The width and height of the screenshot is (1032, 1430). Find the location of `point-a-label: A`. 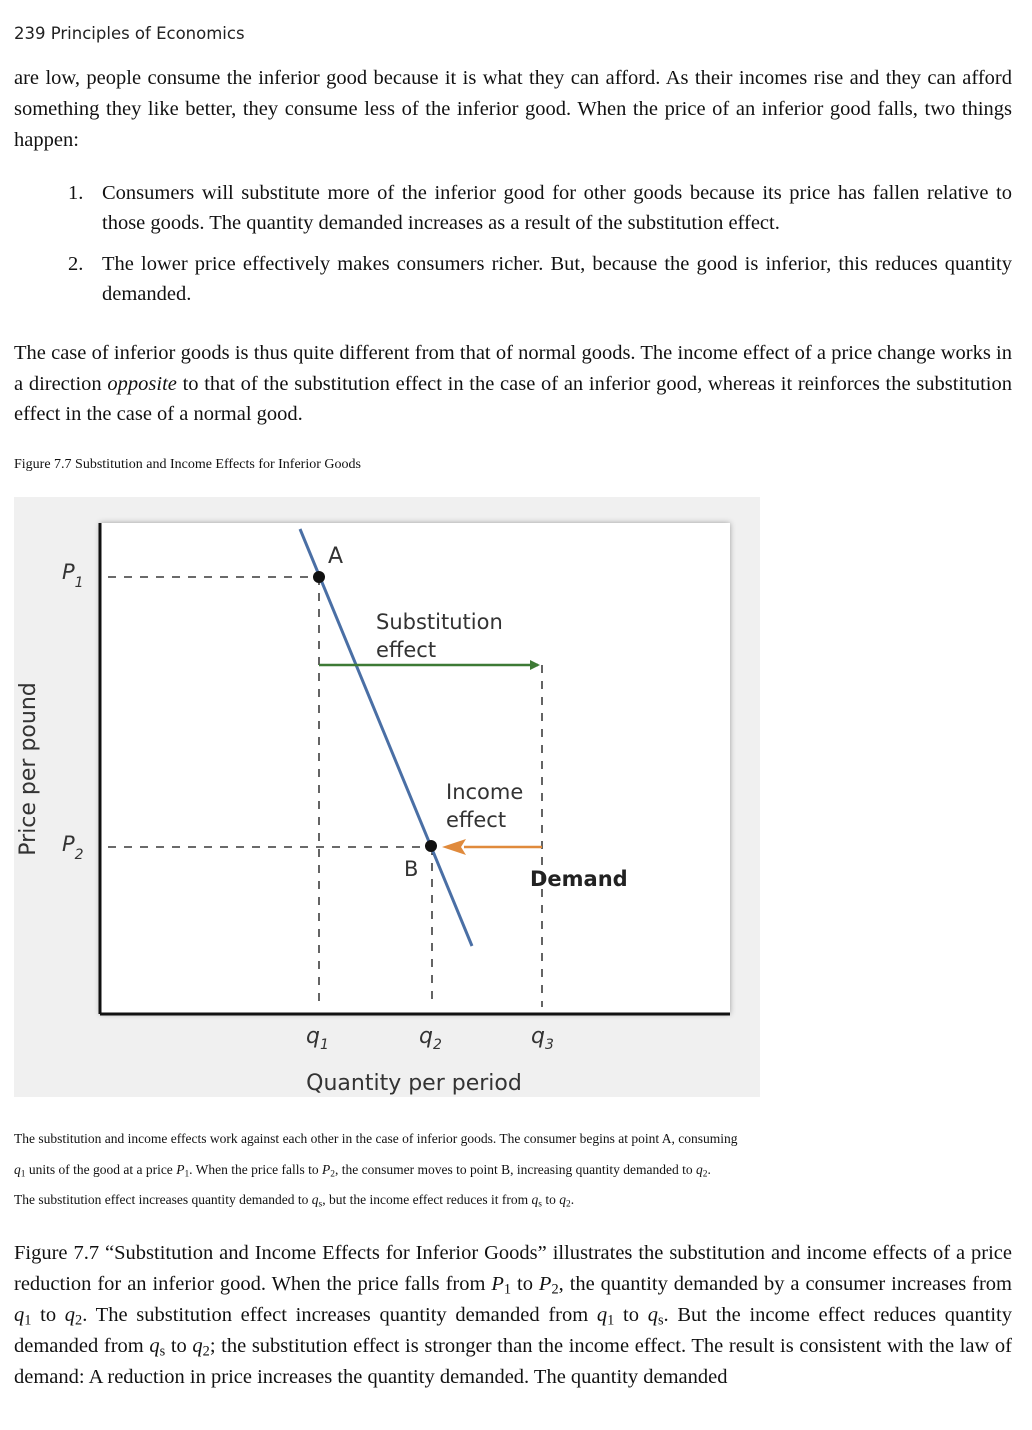

point-a-label: A is located at coordinates (335, 556).